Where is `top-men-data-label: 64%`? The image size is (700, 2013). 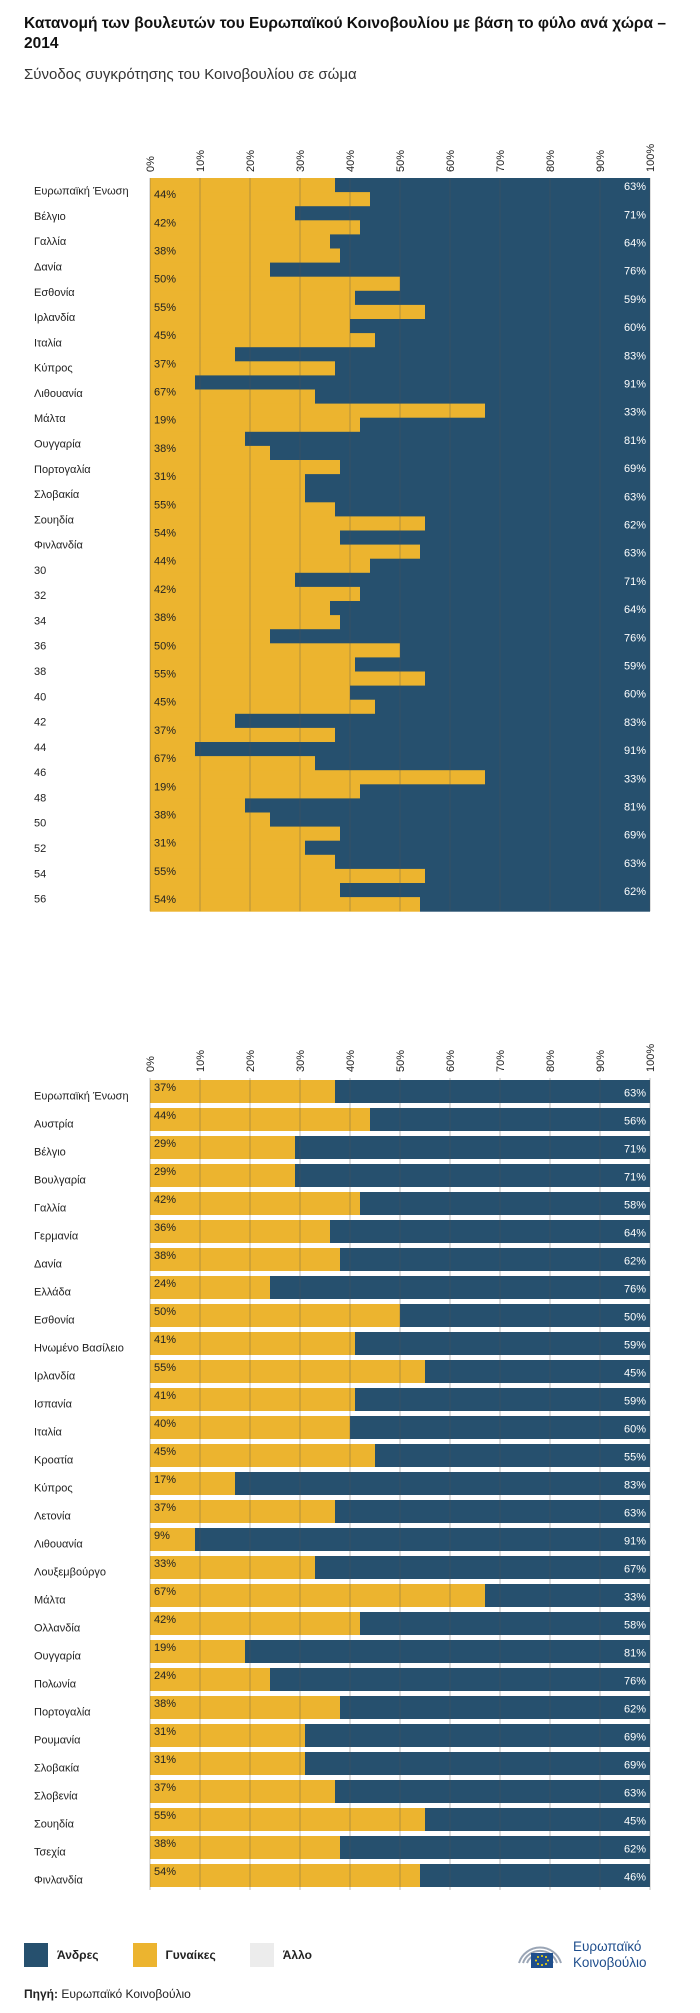 top-men-data-label: 64% is located at coordinates (635, 610).